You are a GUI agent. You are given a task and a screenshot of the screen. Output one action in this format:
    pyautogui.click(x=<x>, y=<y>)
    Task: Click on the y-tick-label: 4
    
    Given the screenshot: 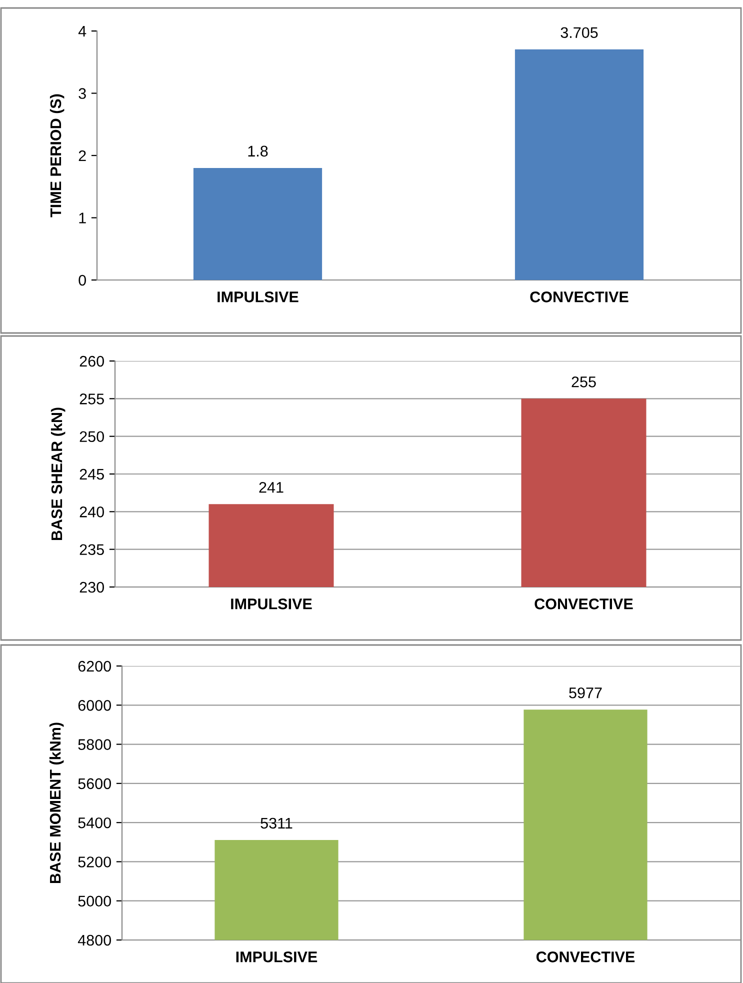 What is the action you would take?
    pyautogui.click(x=82, y=31)
    